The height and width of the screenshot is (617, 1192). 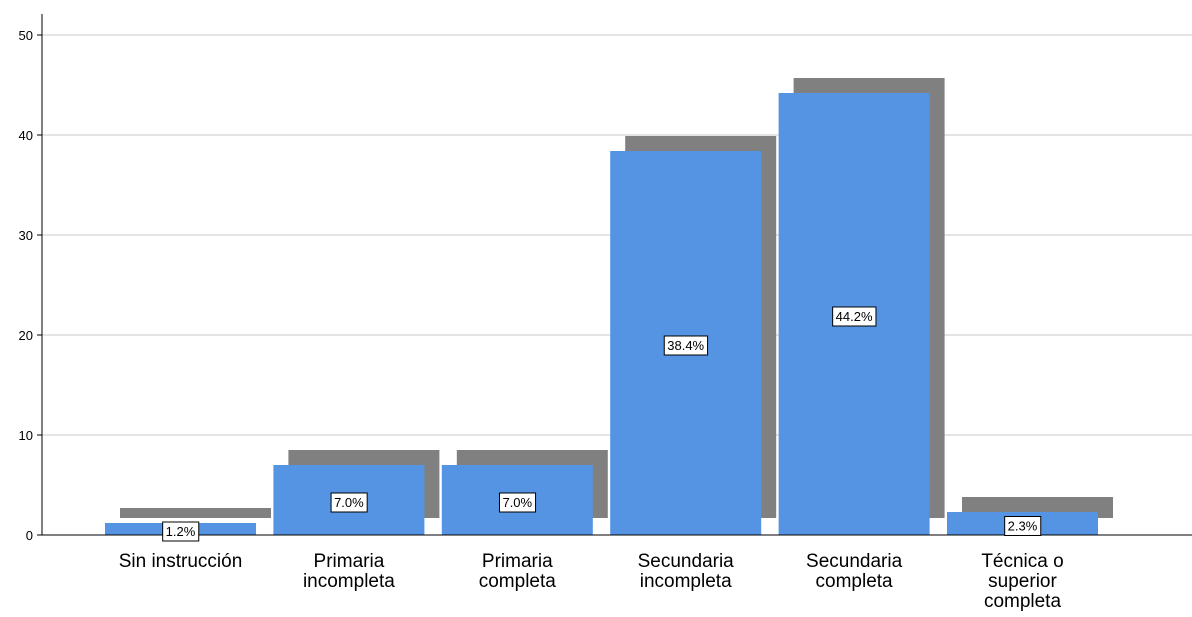 I want to click on data-label: 38.4%, so click(x=686, y=345).